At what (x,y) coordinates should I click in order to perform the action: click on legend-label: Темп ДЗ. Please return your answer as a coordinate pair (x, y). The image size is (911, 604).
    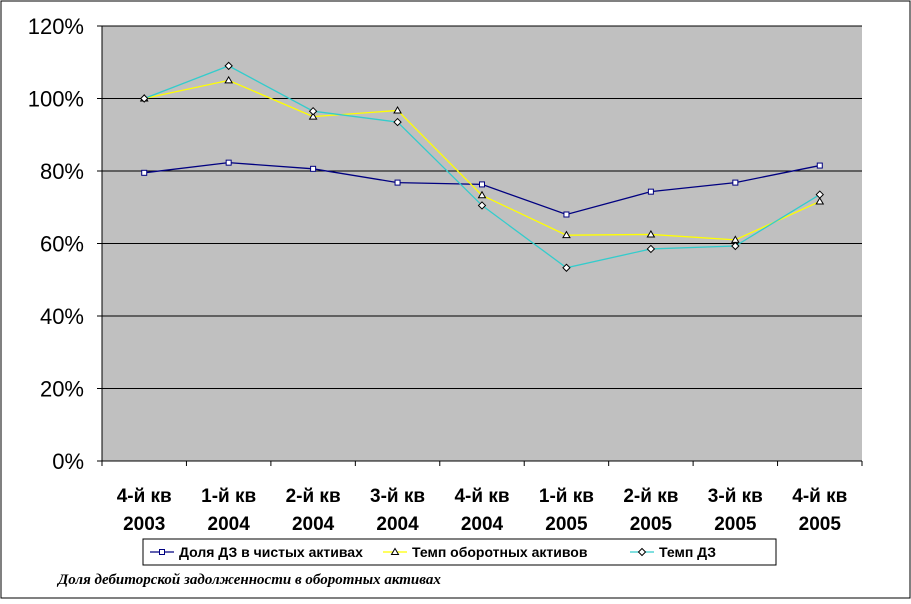
    Looking at the image, I should click on (687, 552).